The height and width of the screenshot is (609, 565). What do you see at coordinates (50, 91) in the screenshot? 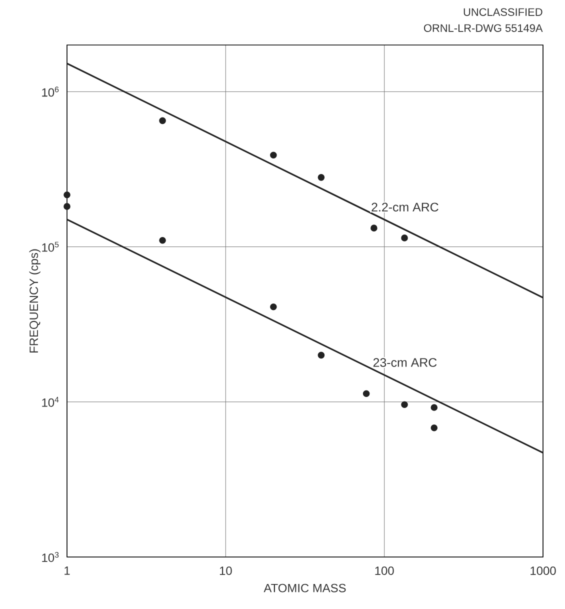
I see `y-tick-label: 10$^{6}$` at bounding box center [50, 91].